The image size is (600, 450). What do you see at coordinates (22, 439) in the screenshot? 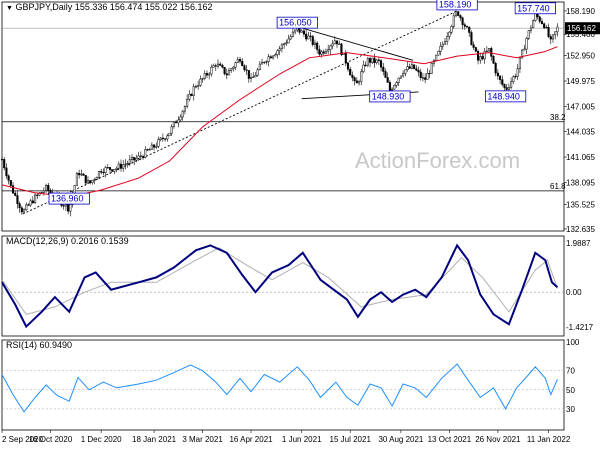
I see `x-axis-tick: 2 Sep 2020` at bounding box center [22, 439].